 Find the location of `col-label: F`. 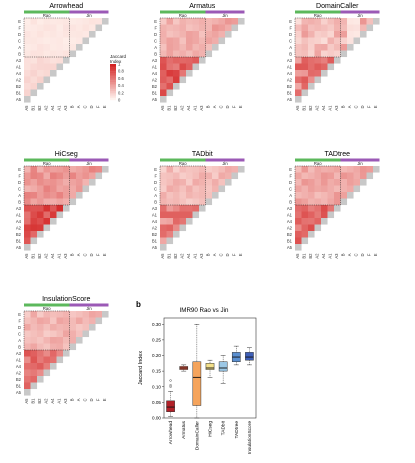

col-label: F is located at coordinates (369, 254).